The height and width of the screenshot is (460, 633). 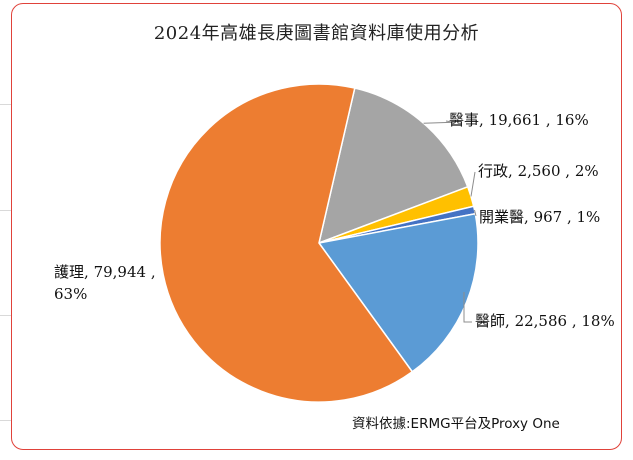 I want to click on data-label-medical-staff: 醫事, 19,661 , 16%, so click(x=519, y=120).